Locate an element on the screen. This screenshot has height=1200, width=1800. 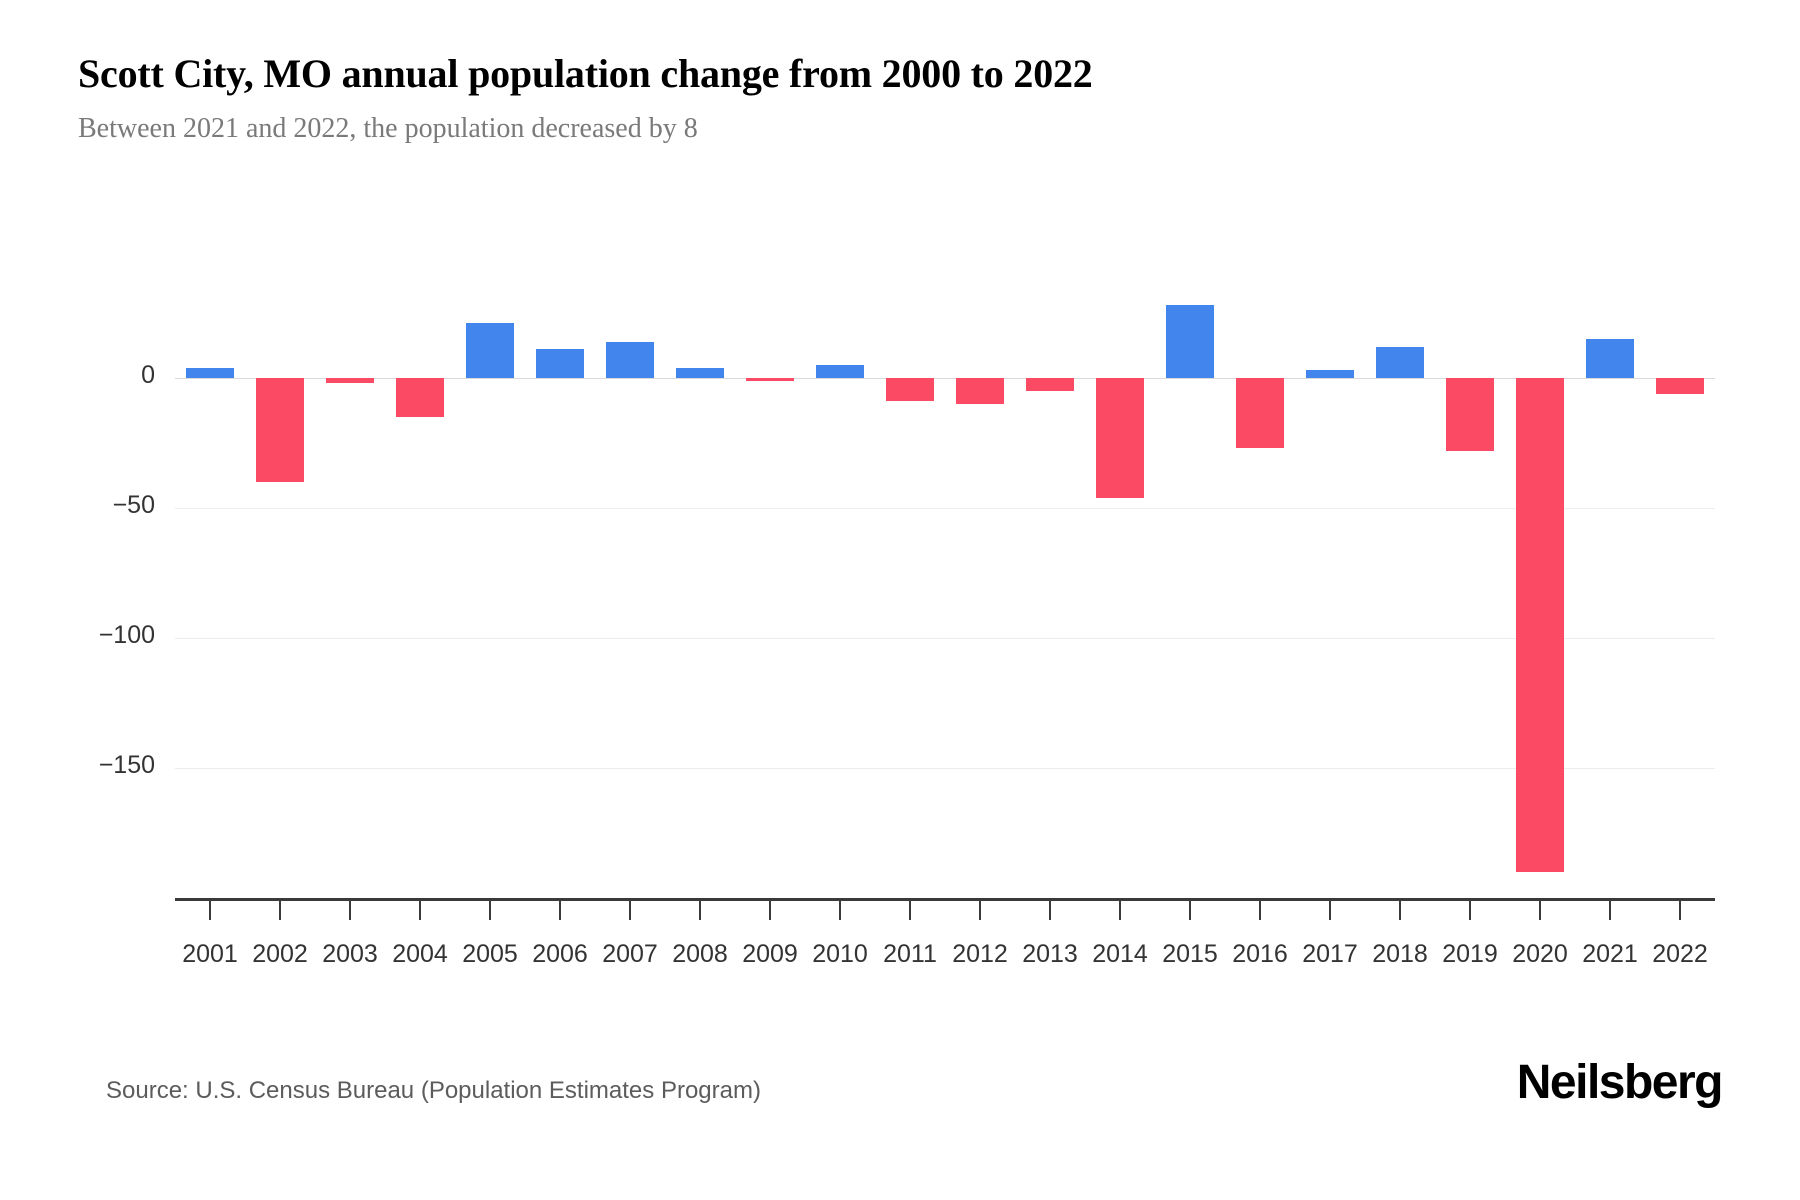
bar-2006 is located at coordinates (560, 363).